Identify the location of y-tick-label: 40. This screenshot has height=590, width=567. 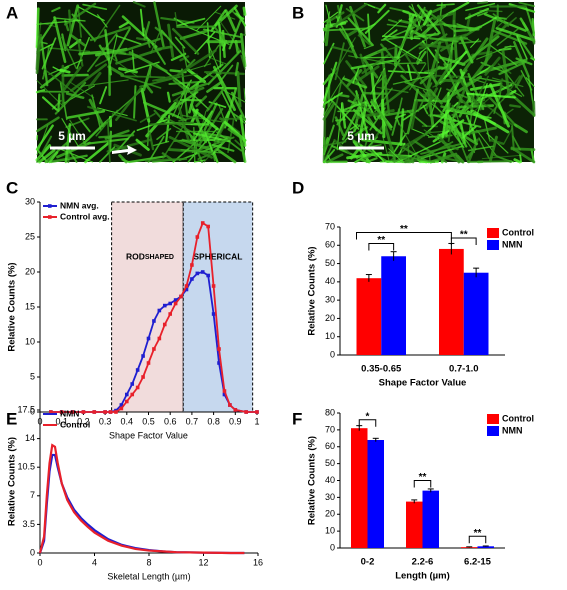
(330, 281).